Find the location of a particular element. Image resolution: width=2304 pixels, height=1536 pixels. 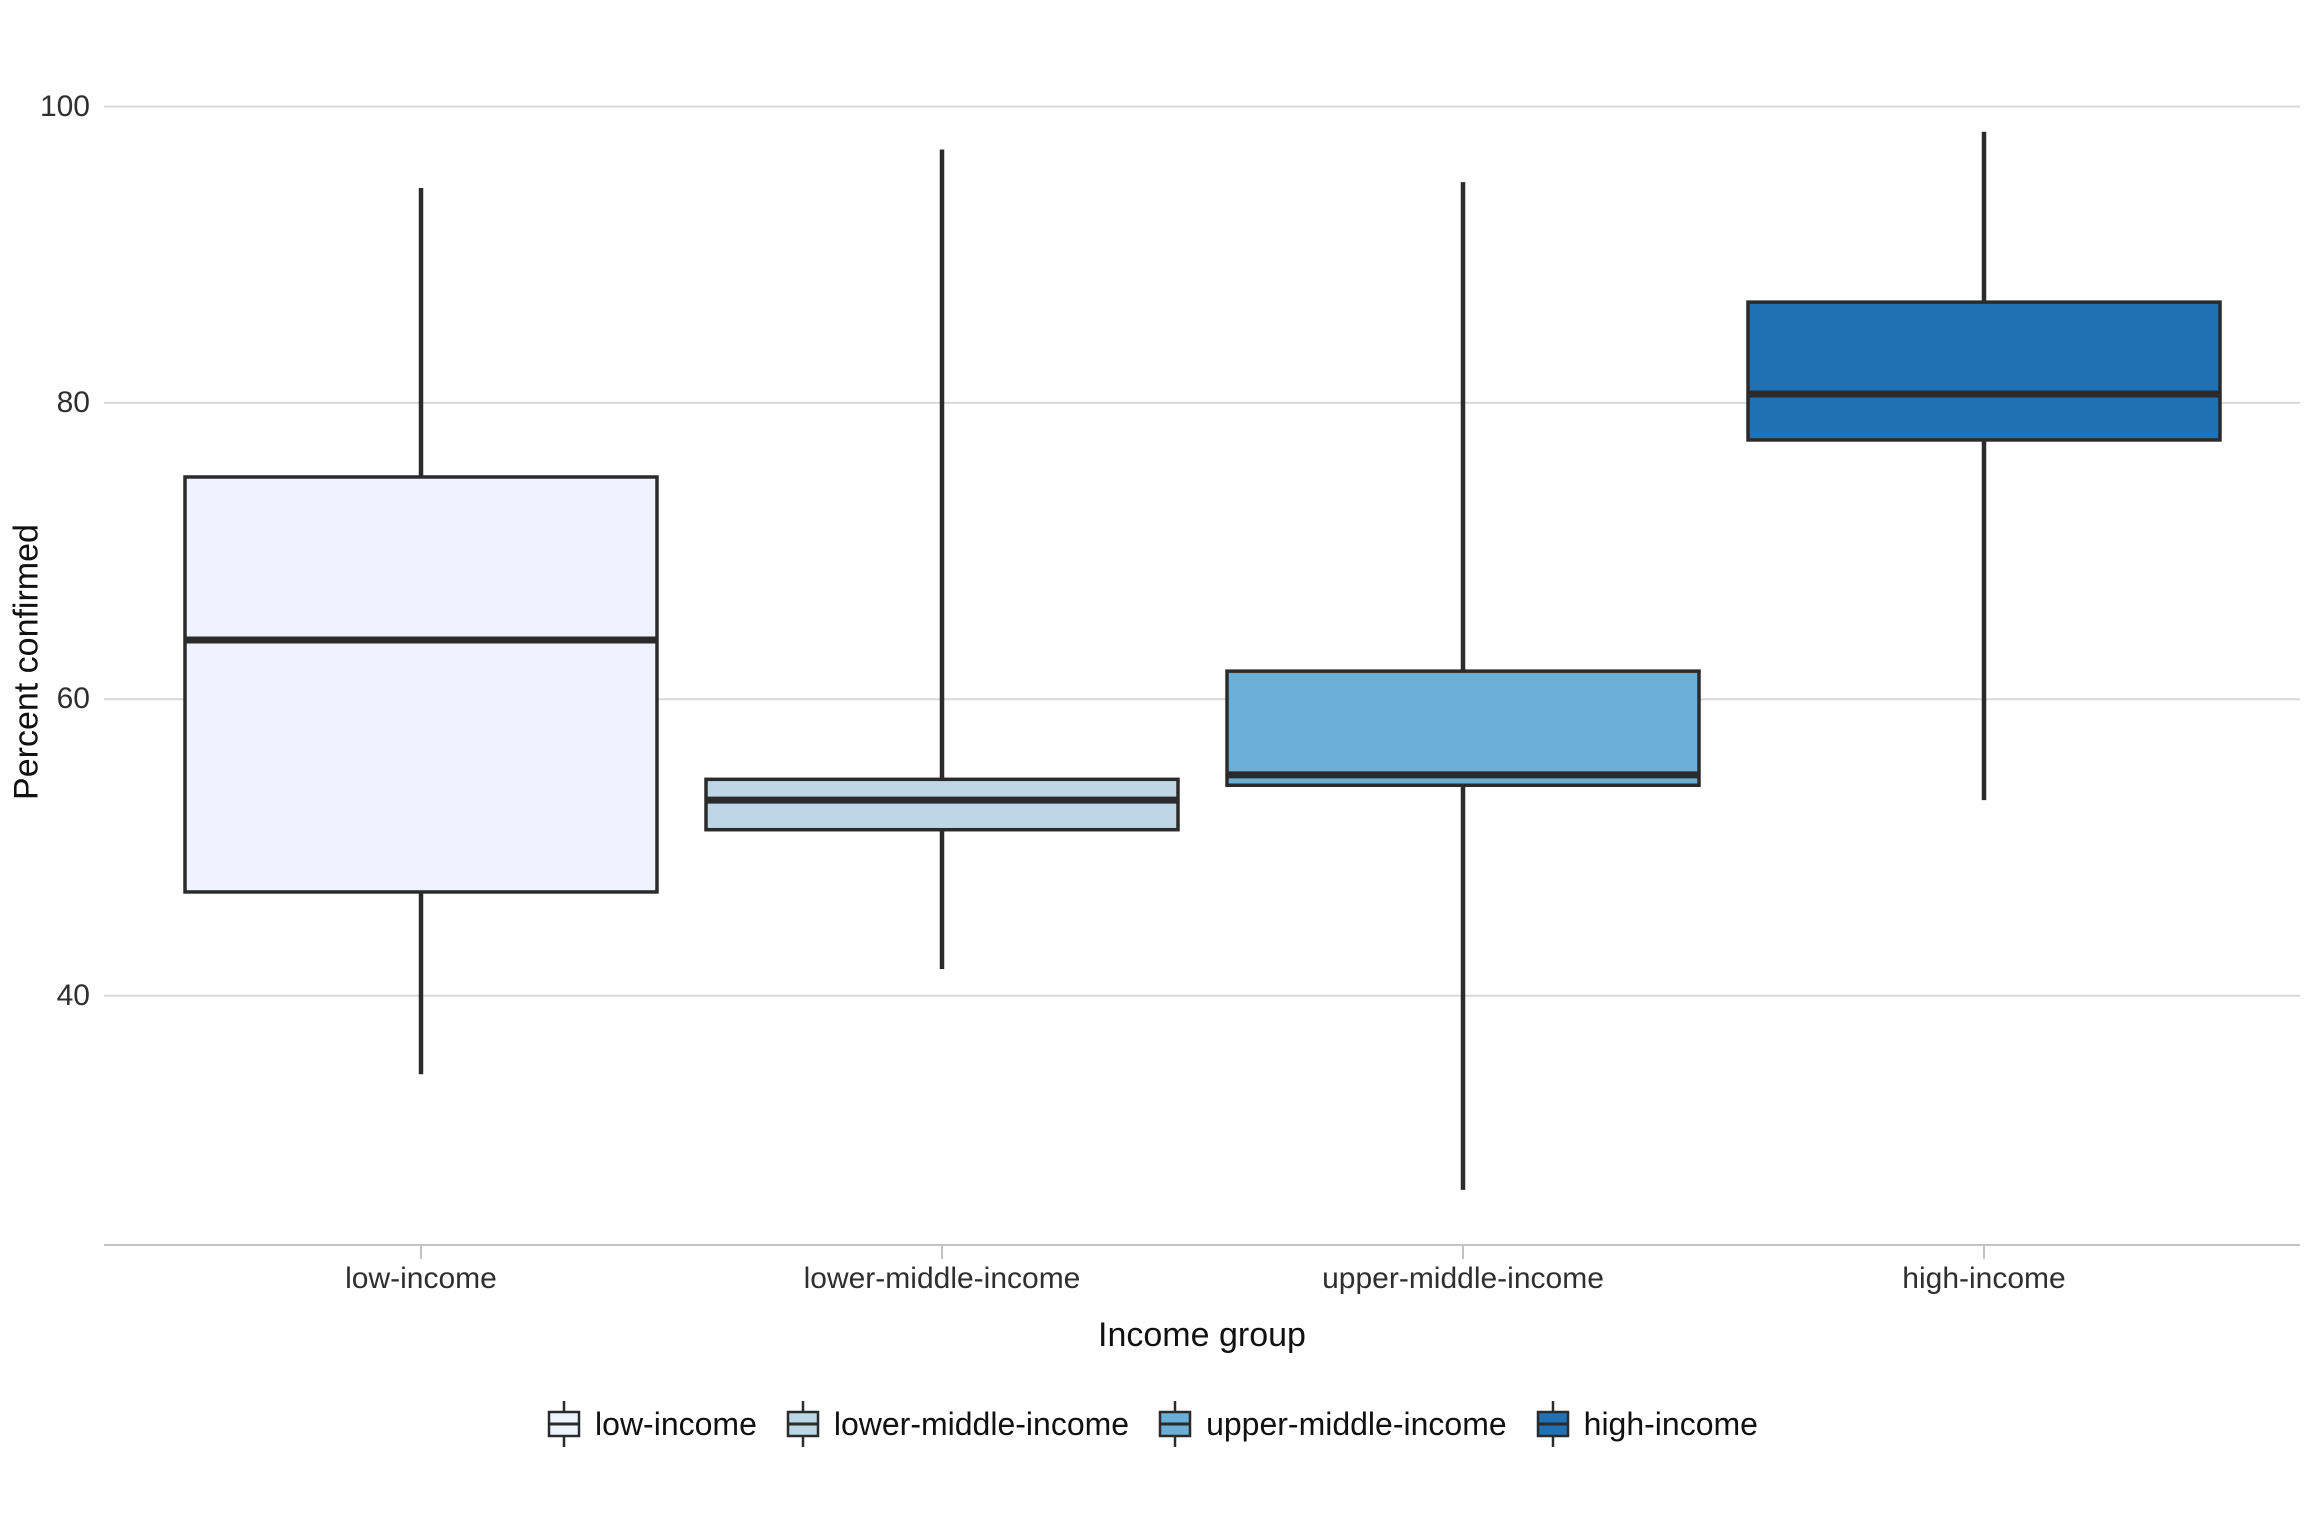

x-tick-label: lower-middle-income is located at coordinates (942, 1278).